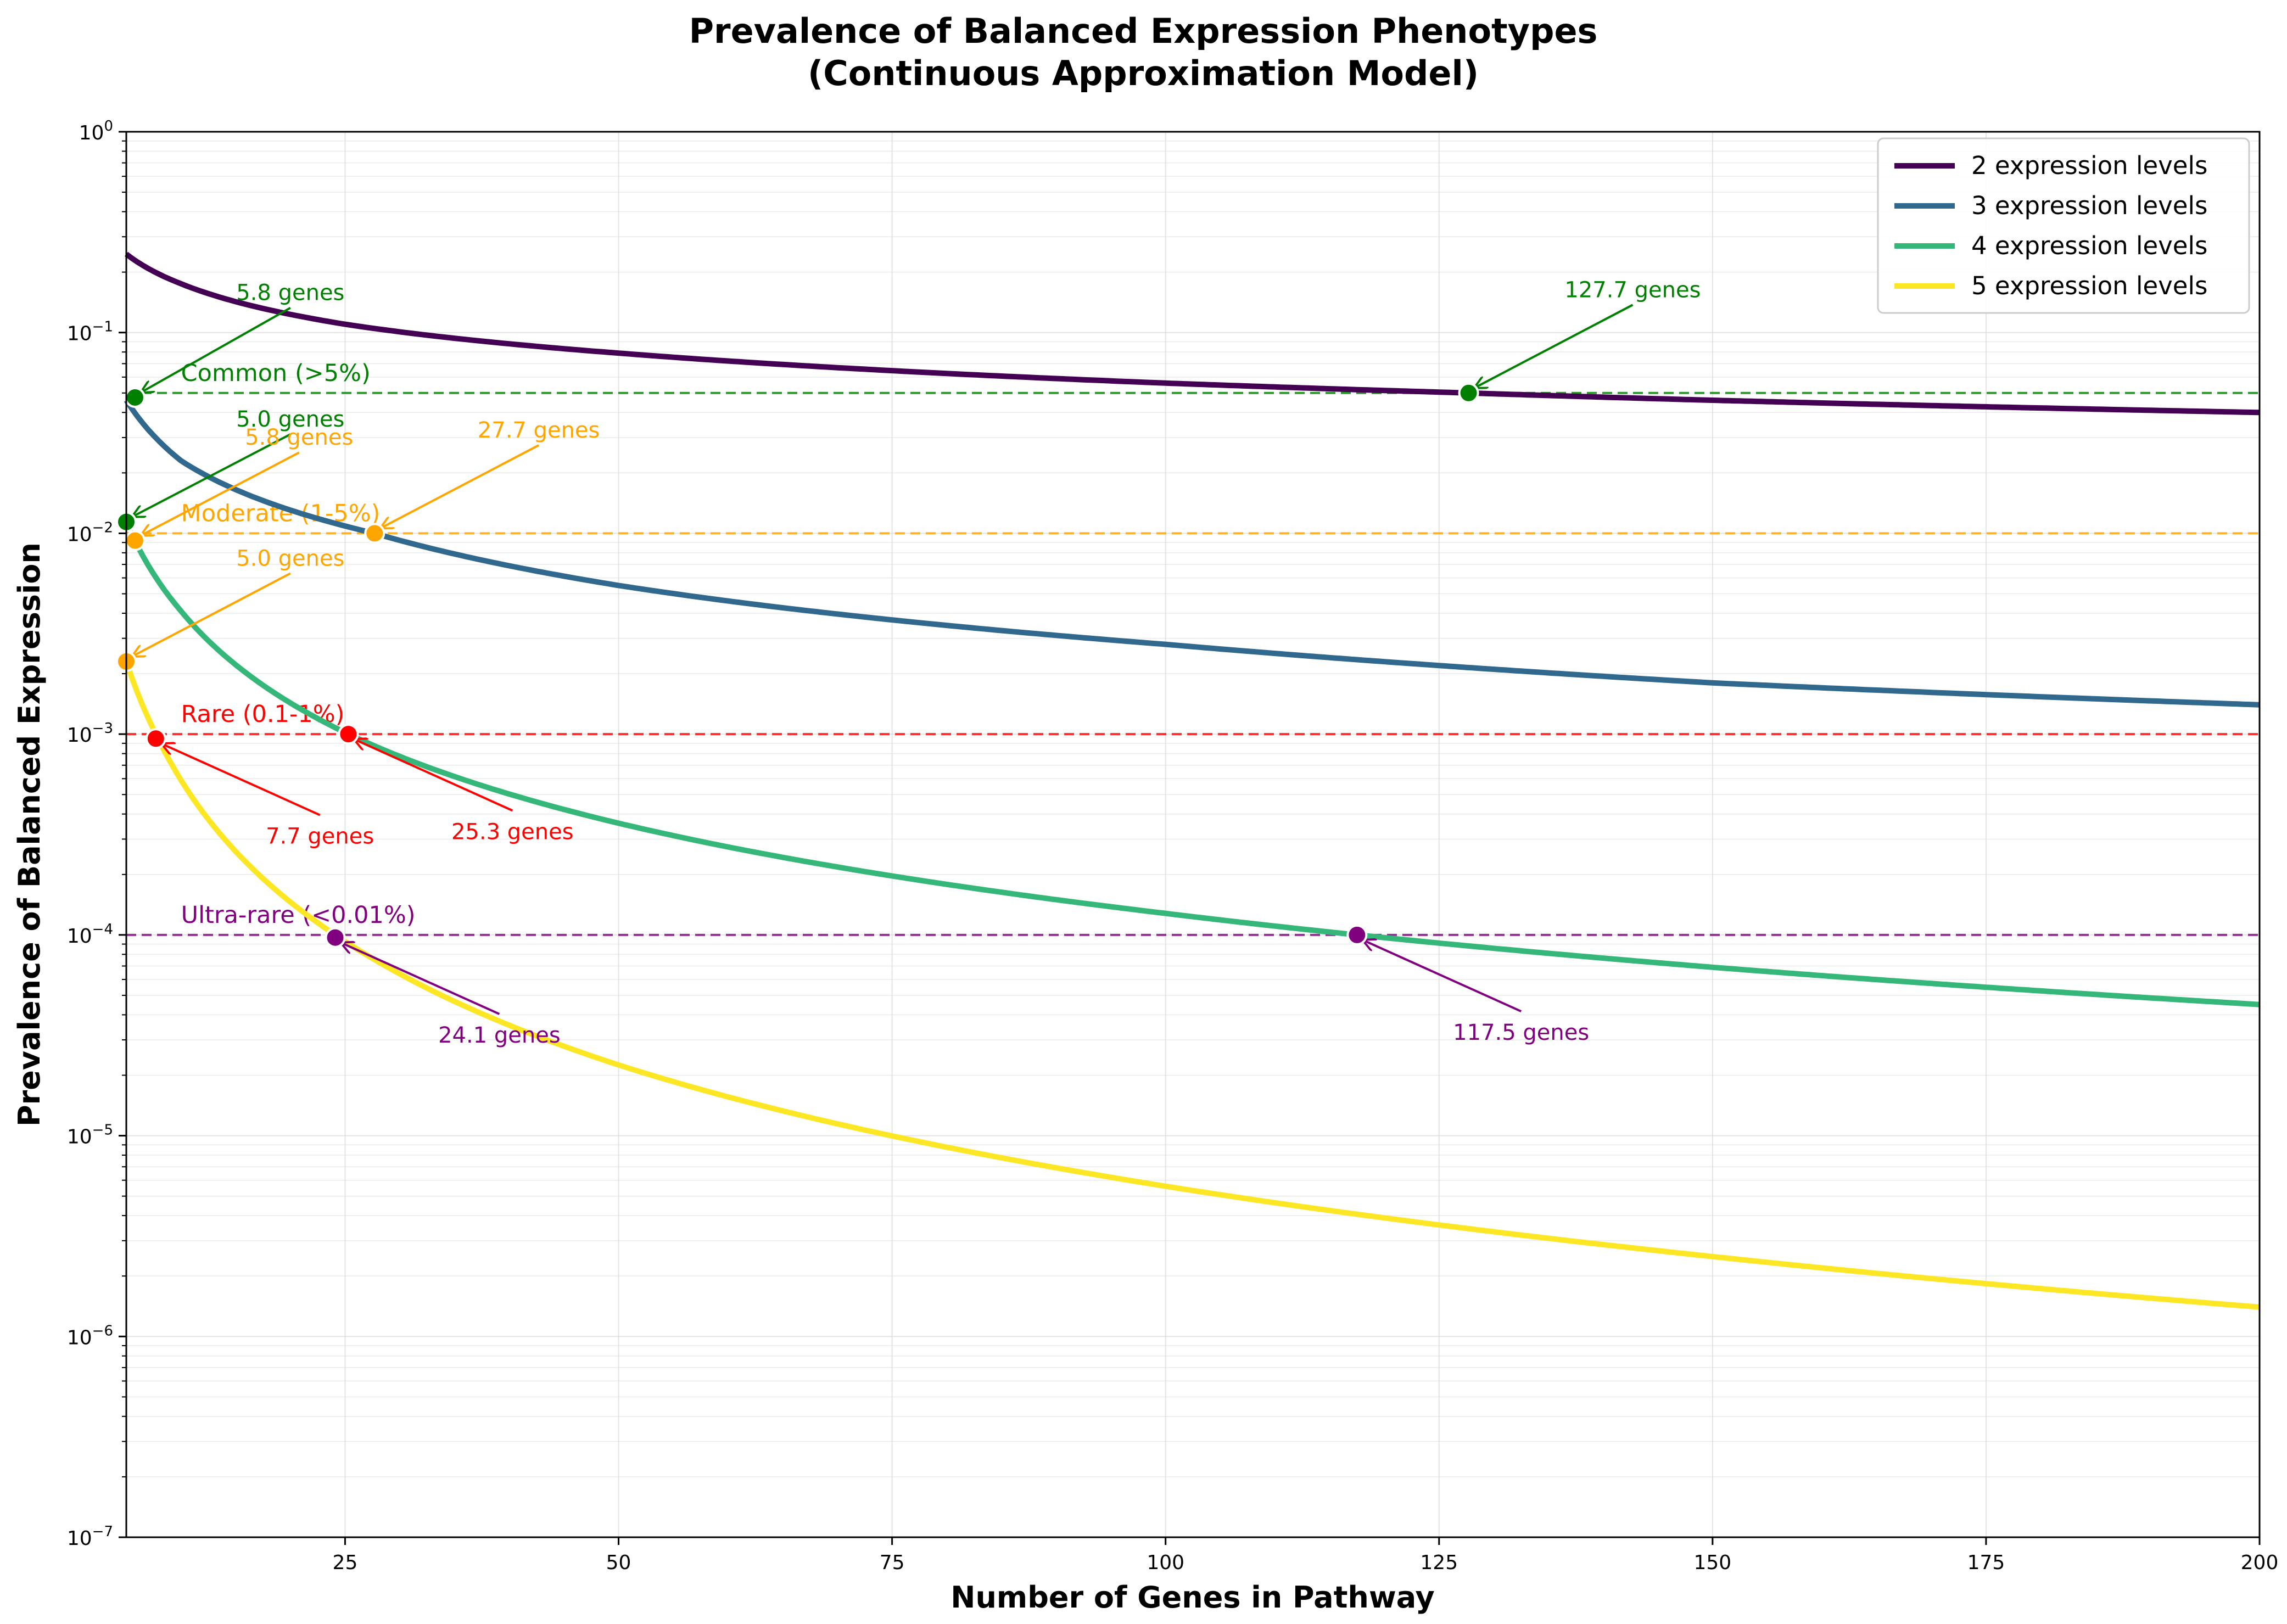 The height and width of the screenshot is (1624, 2287). I want to click on legend-entry-label: 4 expression levels, so click(2089, 246).